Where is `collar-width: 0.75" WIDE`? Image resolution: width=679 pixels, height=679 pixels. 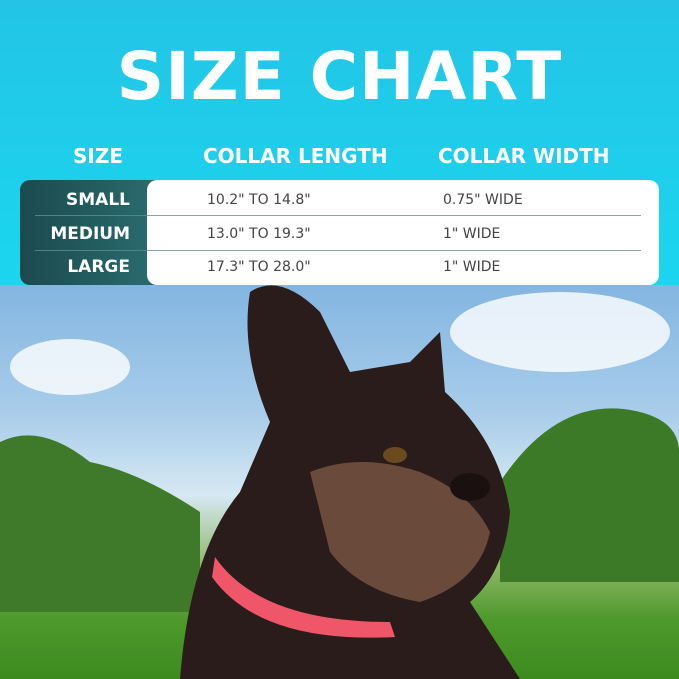 collar-width: 0.75" WIDE is located at coordinates (483, 200).